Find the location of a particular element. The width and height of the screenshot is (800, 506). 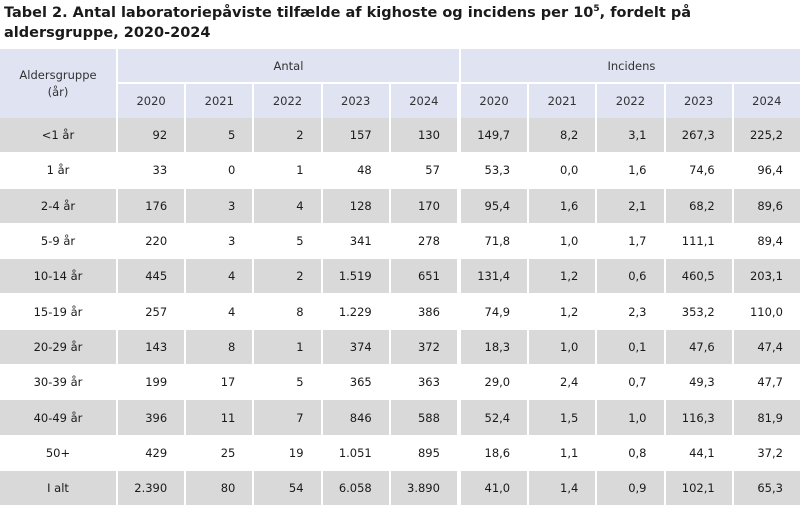

antal-cell: 0 is located at coordinates (220, 171).